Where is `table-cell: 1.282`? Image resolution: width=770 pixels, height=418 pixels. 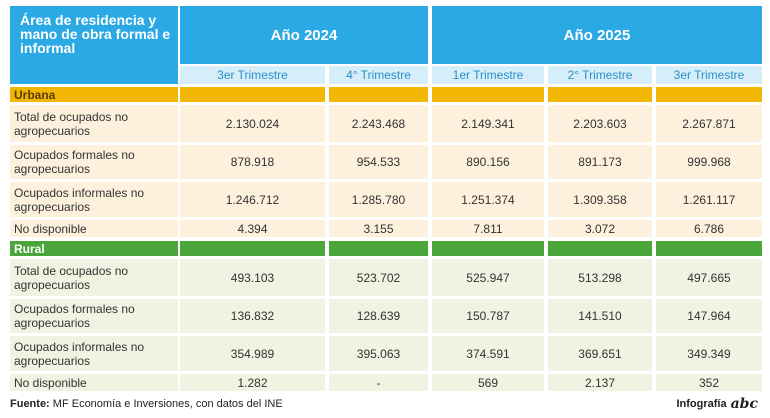
table-cell: 1.282 is located at coordinates (252, 382).